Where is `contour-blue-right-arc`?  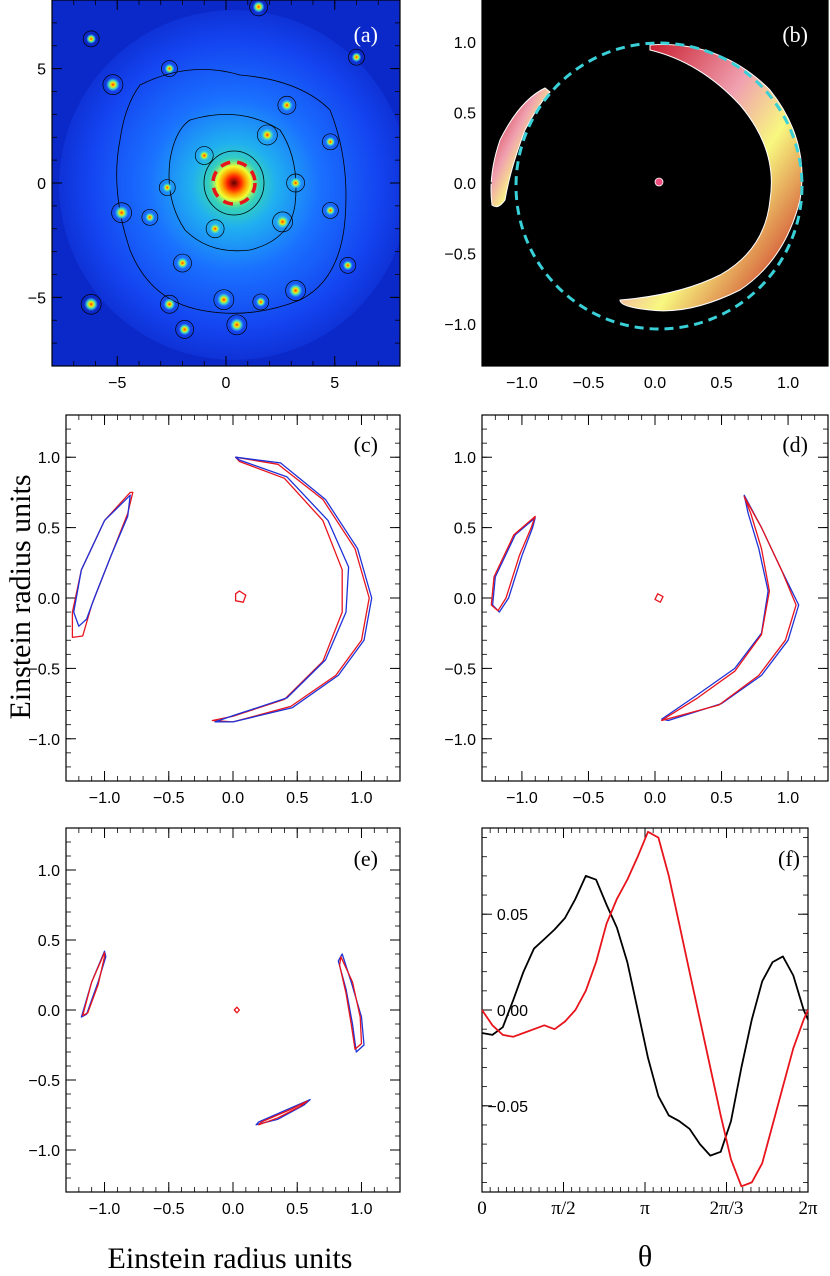
contour-blue-right-arc is located at coordinates (293, 589).